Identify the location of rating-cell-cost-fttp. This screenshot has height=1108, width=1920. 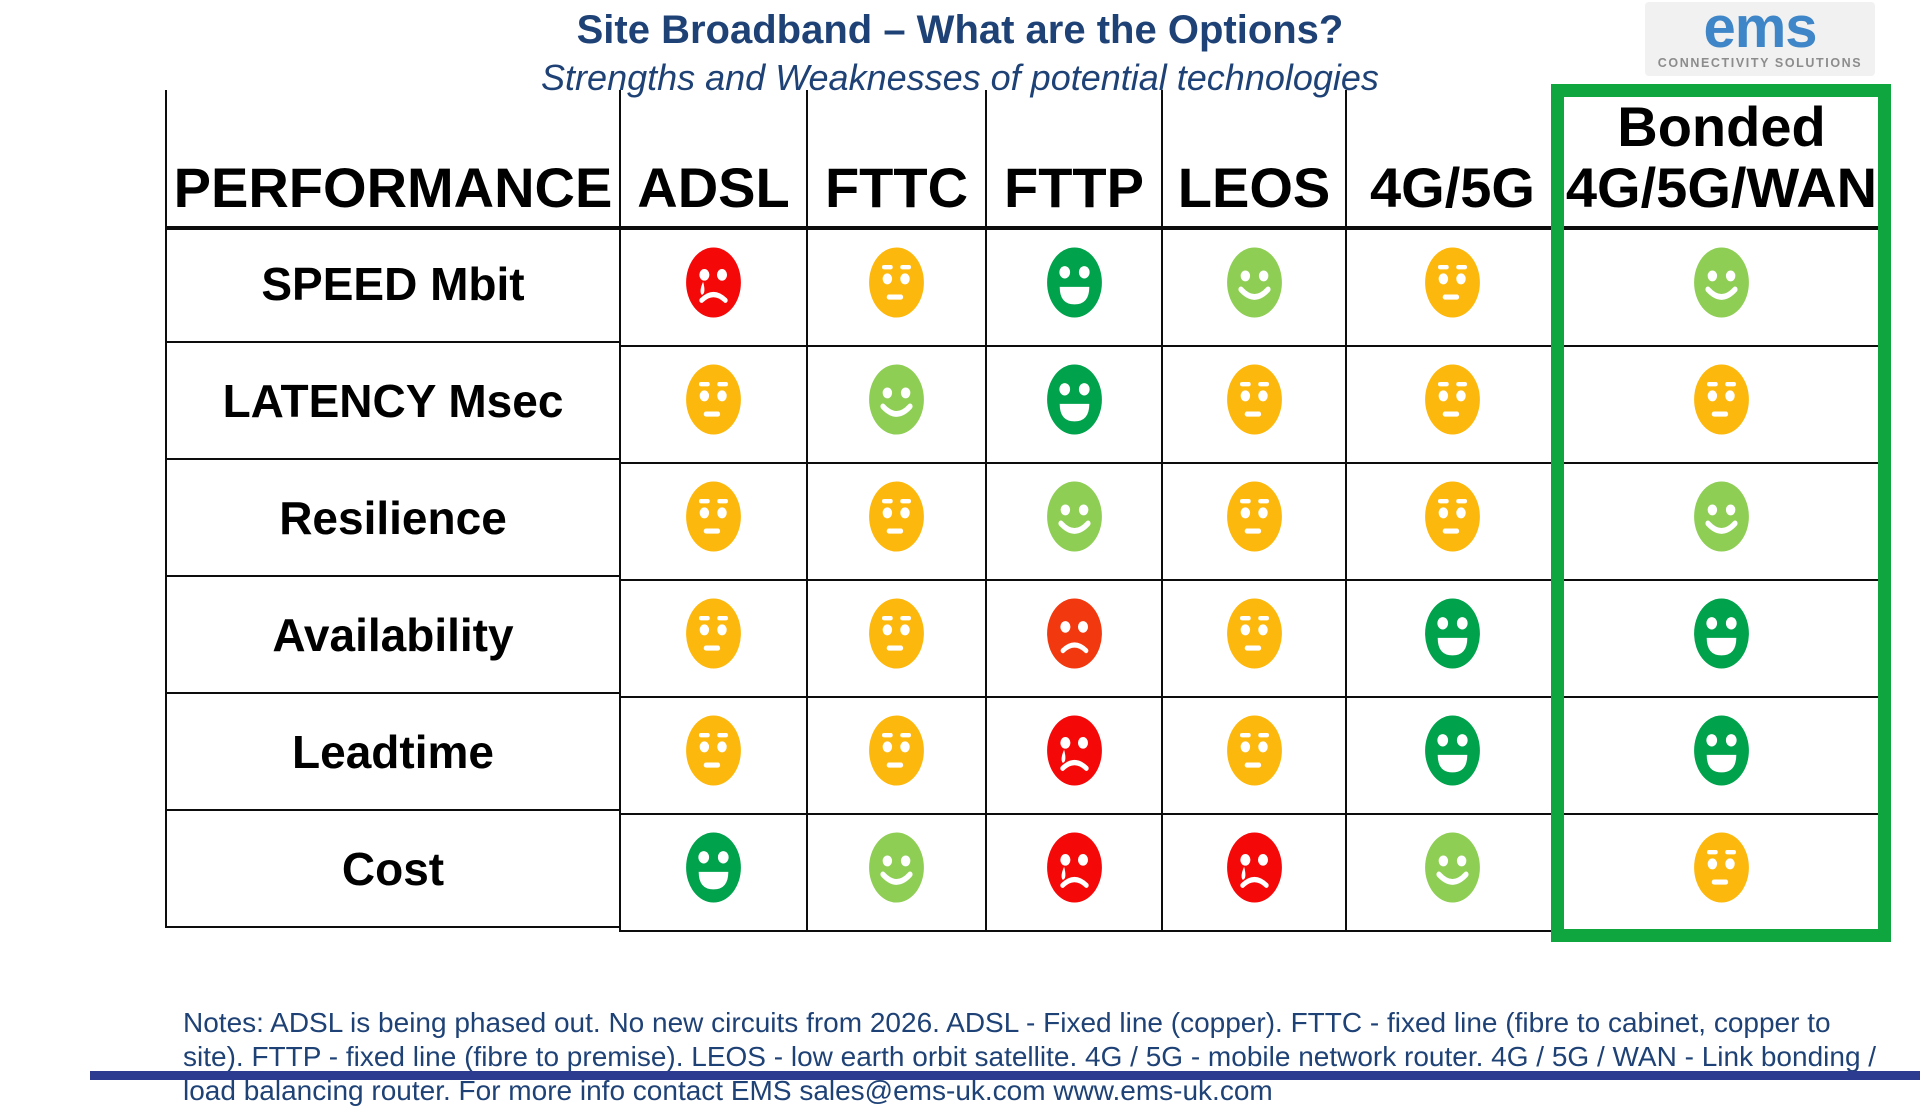
(1073, 873).